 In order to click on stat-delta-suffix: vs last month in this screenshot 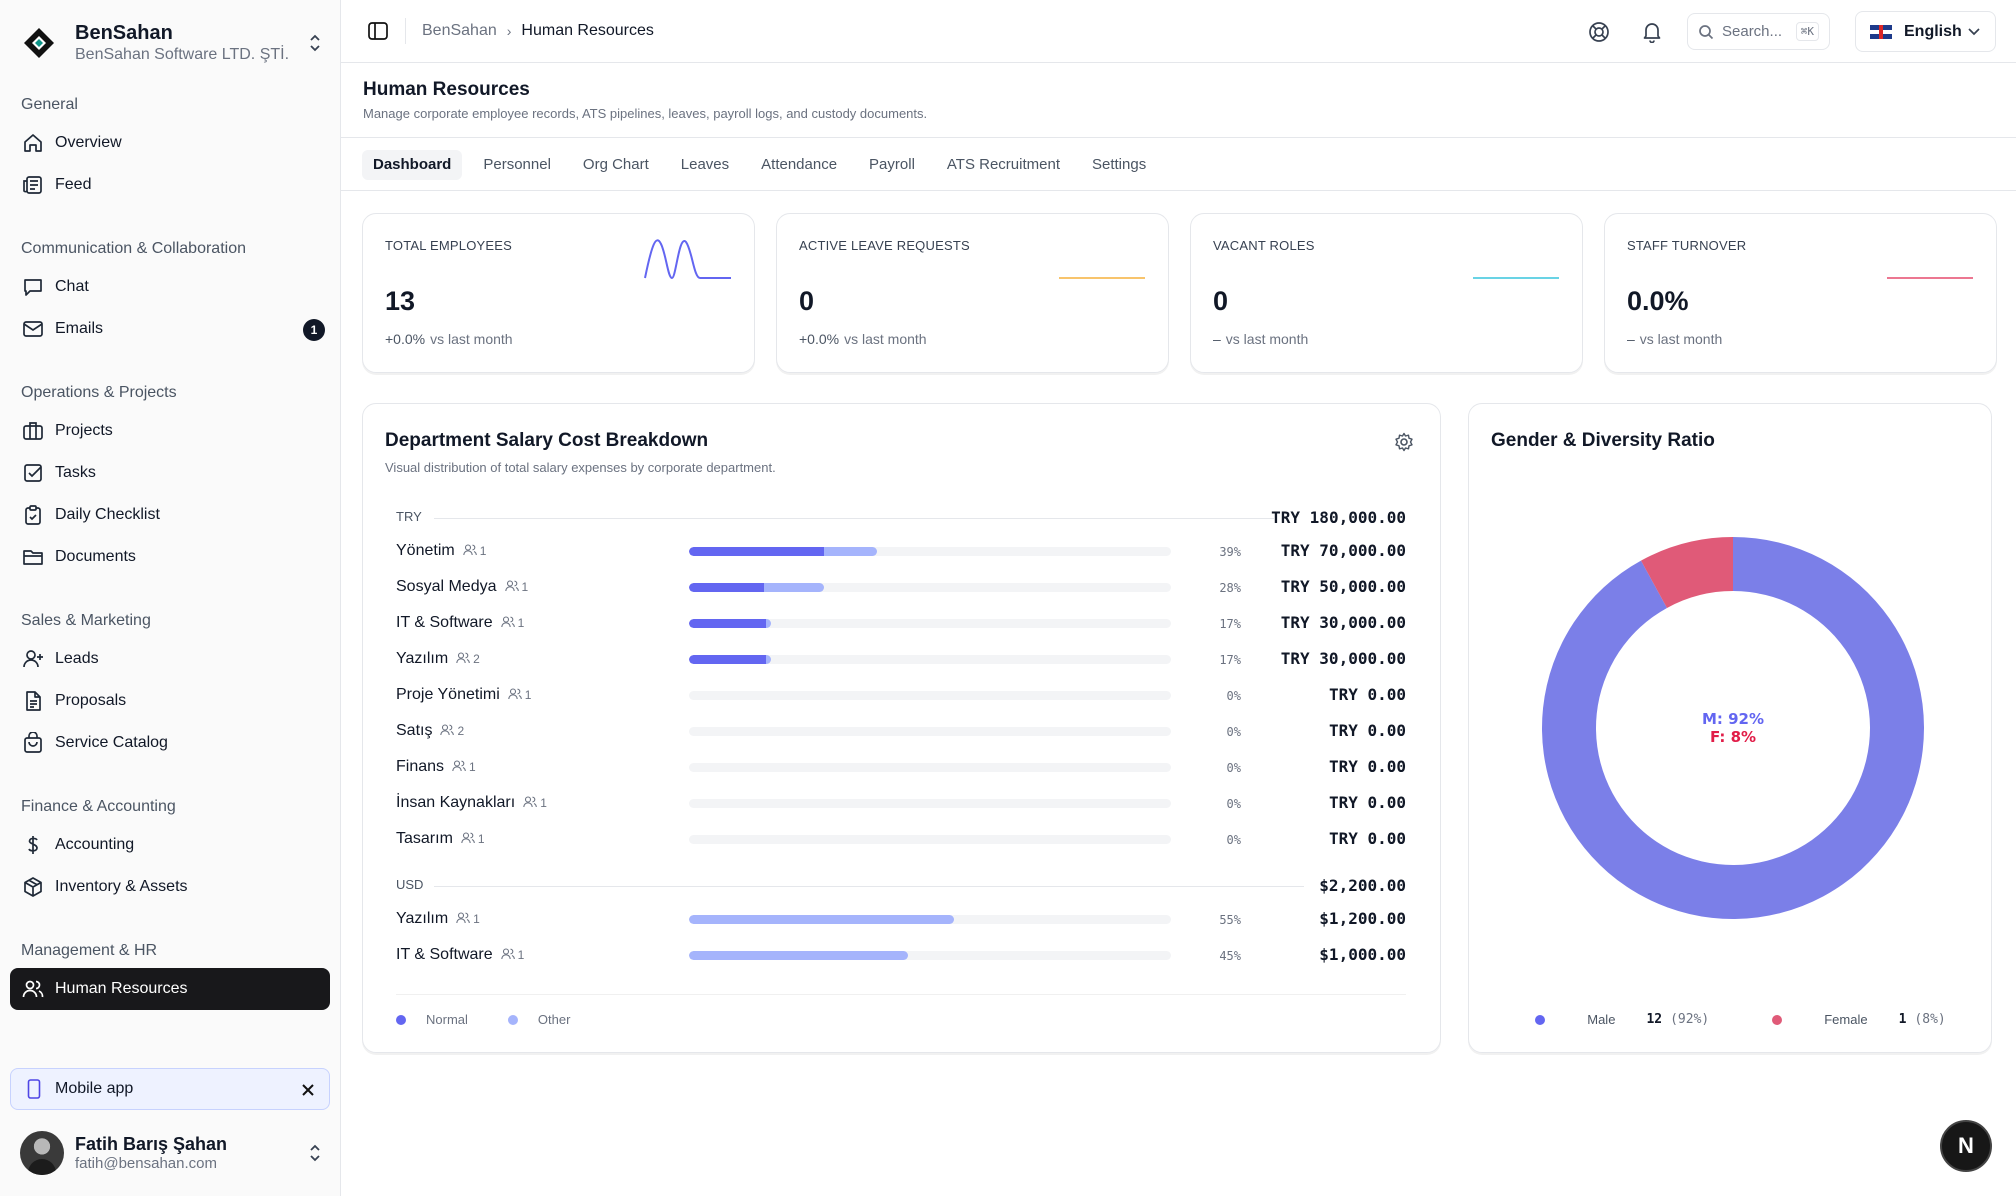, I will do `click(471, 339)`.